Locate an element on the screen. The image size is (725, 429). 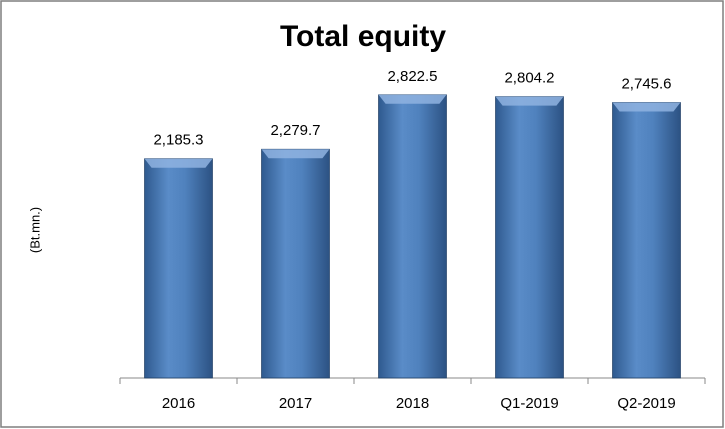
value-label: 2,185.3 is located at coordinates (178, 140).